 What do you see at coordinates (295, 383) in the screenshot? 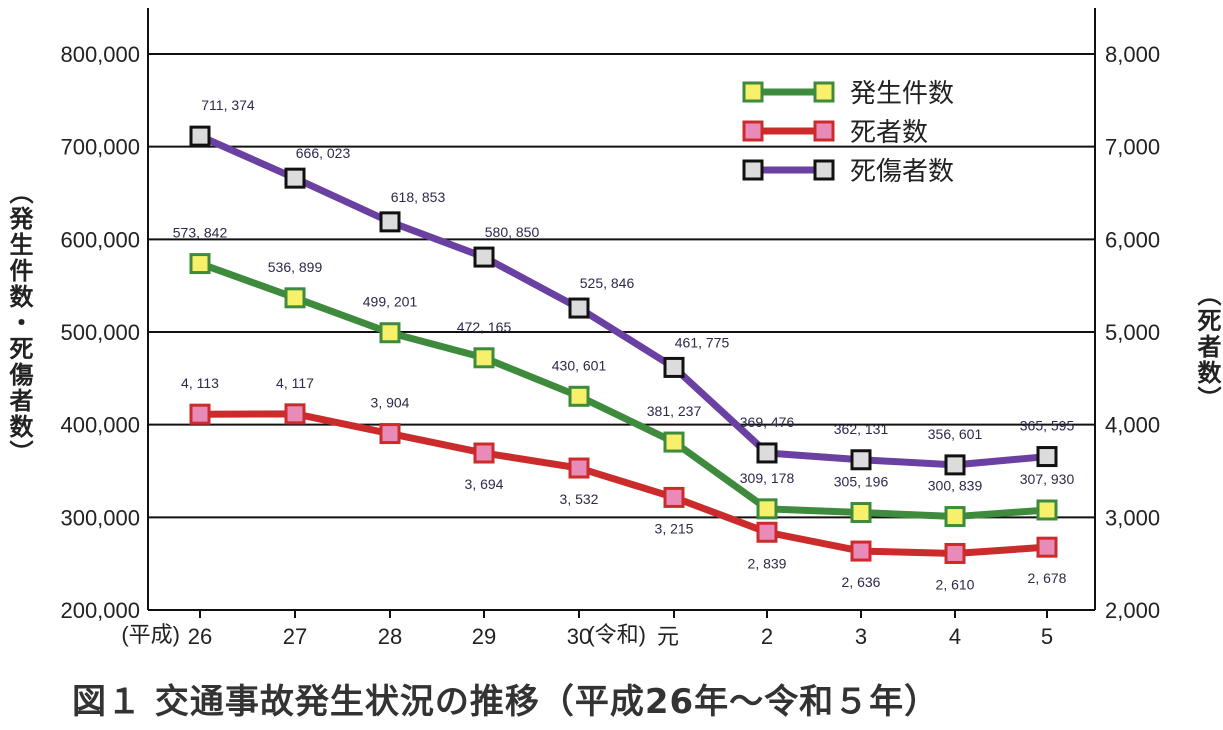
I see `data-label: 4, 117` at bounding box center [295, 383].